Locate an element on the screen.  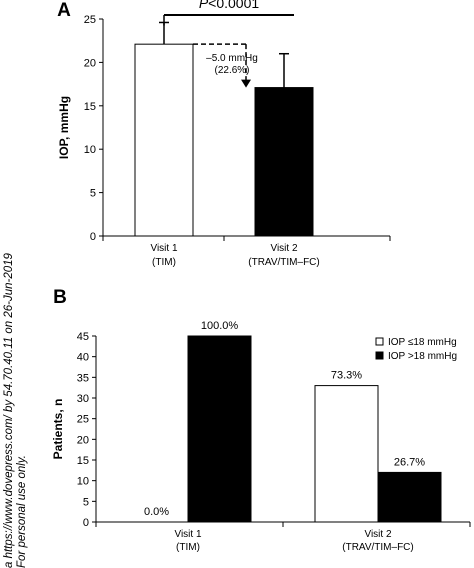
p-value-label: P<0.0001 is located at coordinates (229, 5).